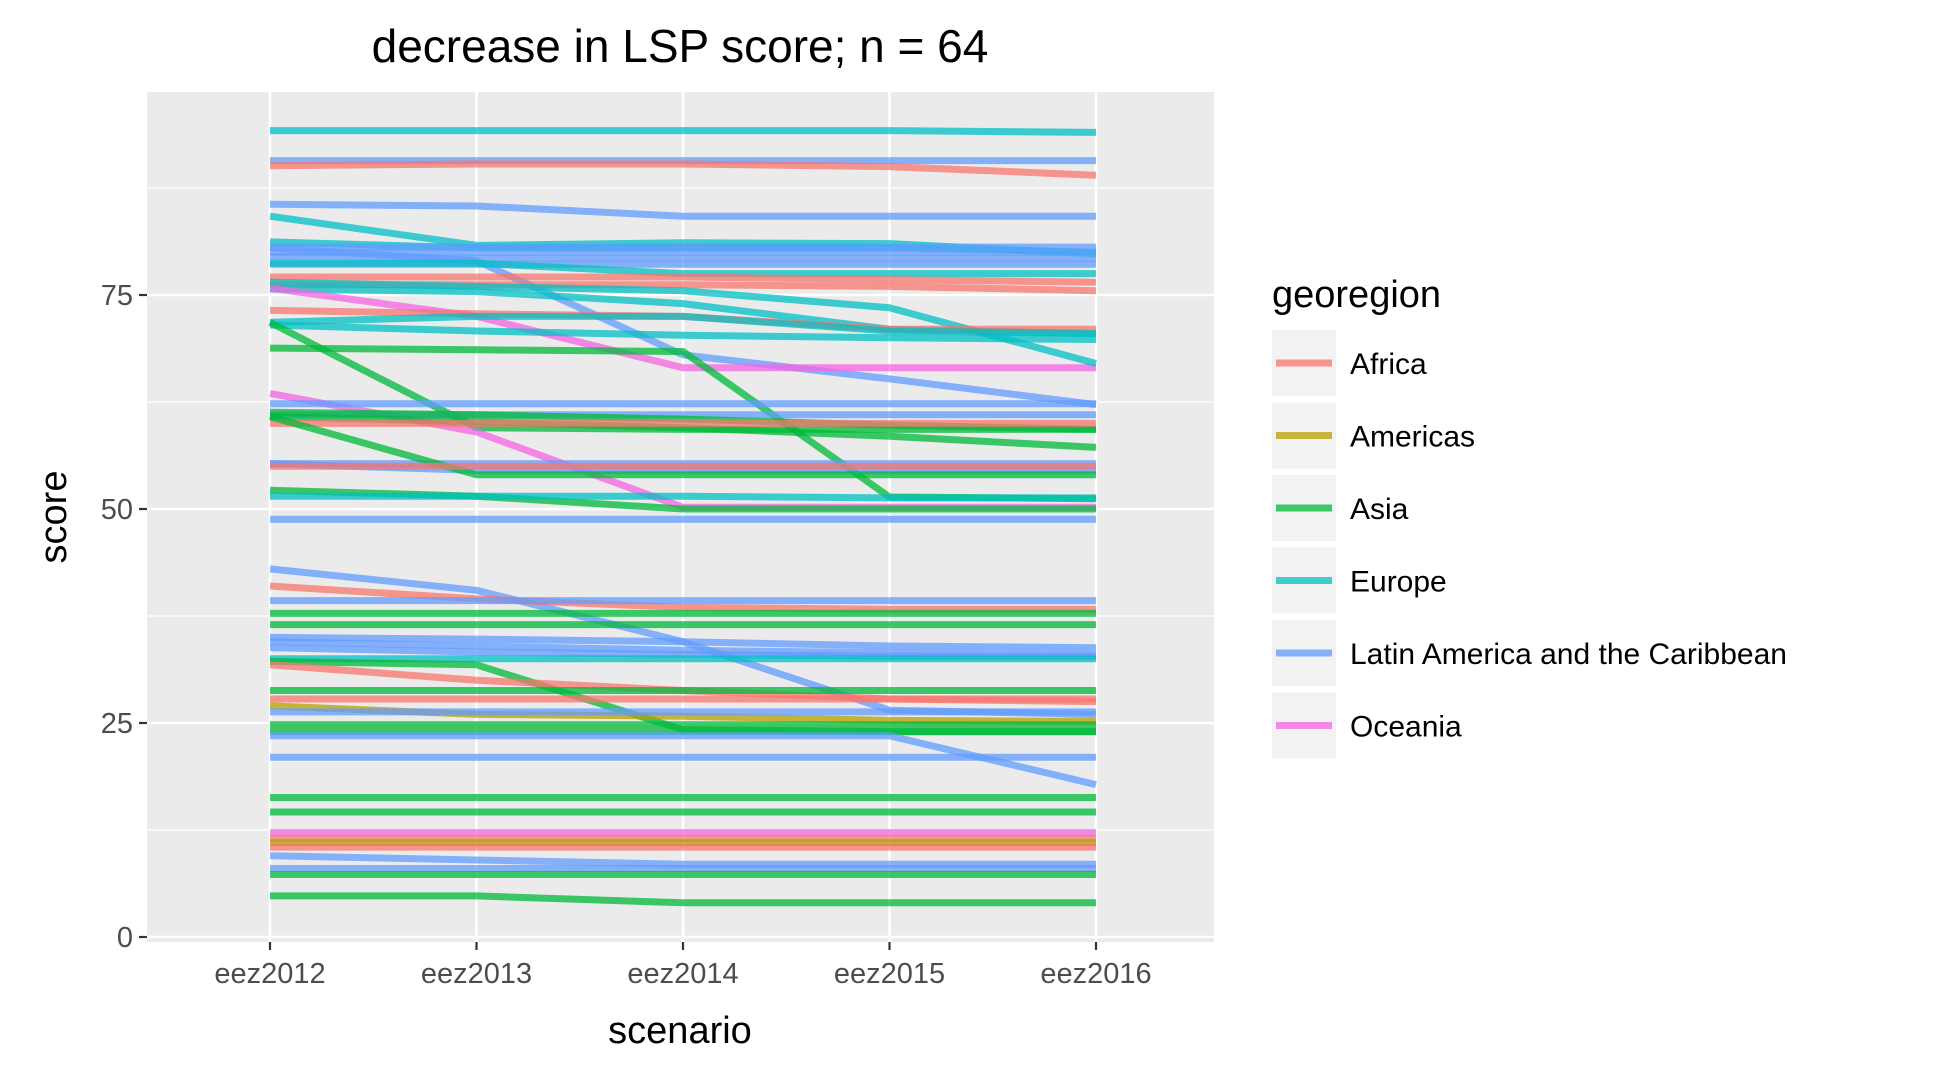  What do you see at coordinates (124, 617) in the screenshot?
I see `y-axis: 0 25 50 75` at bounding box center [124, 617].